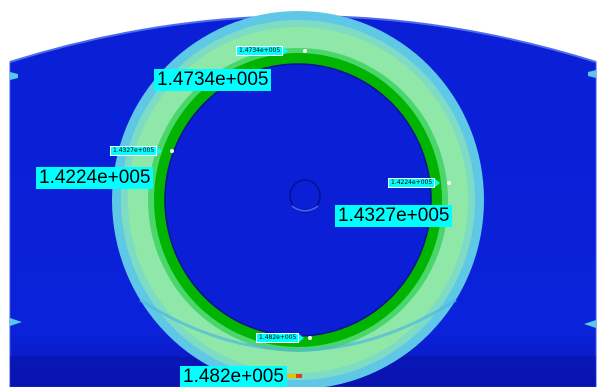  What do you see at coordinates (310, 338) in the screenshot?
I see `probe-point-bottom` at bounding box center [310, 338].